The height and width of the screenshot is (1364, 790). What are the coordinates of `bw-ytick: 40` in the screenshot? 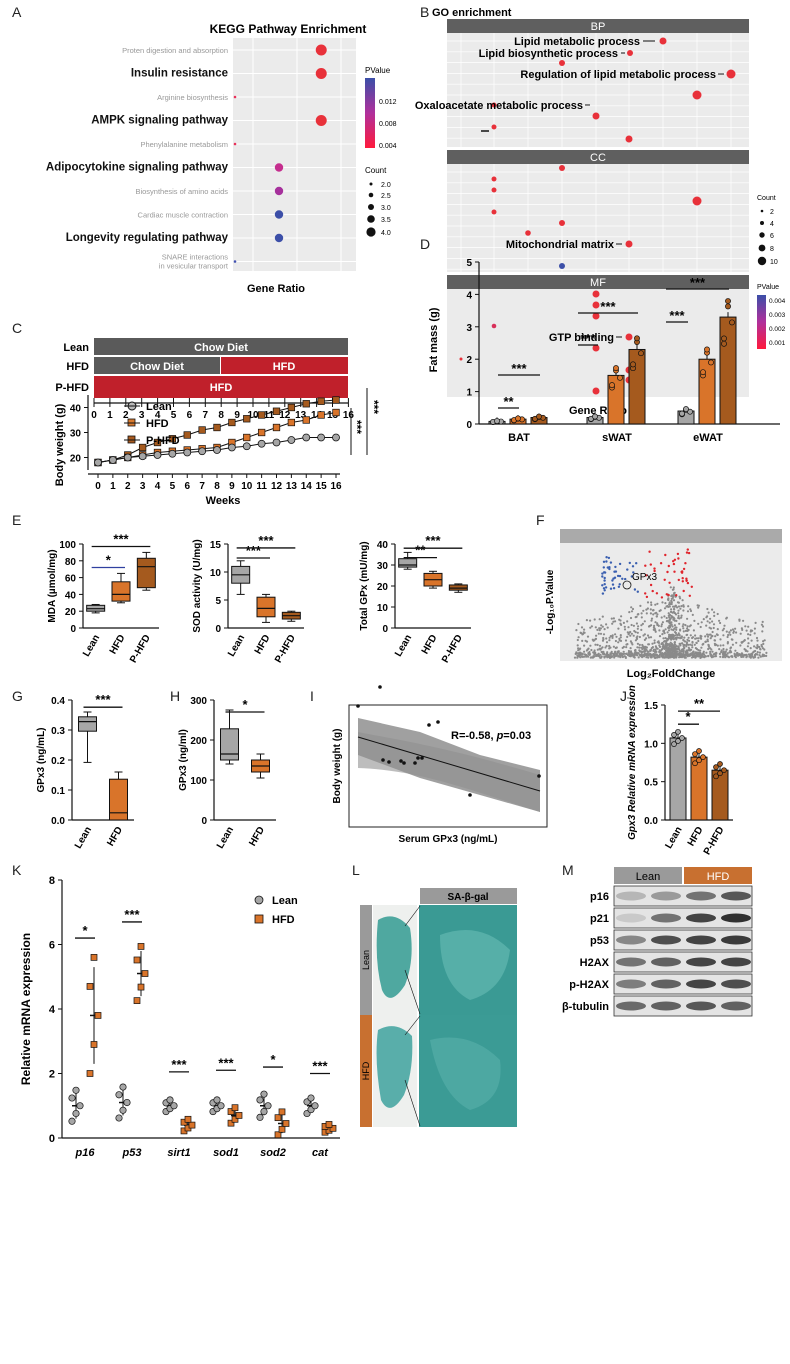 It's located at (76, 409).